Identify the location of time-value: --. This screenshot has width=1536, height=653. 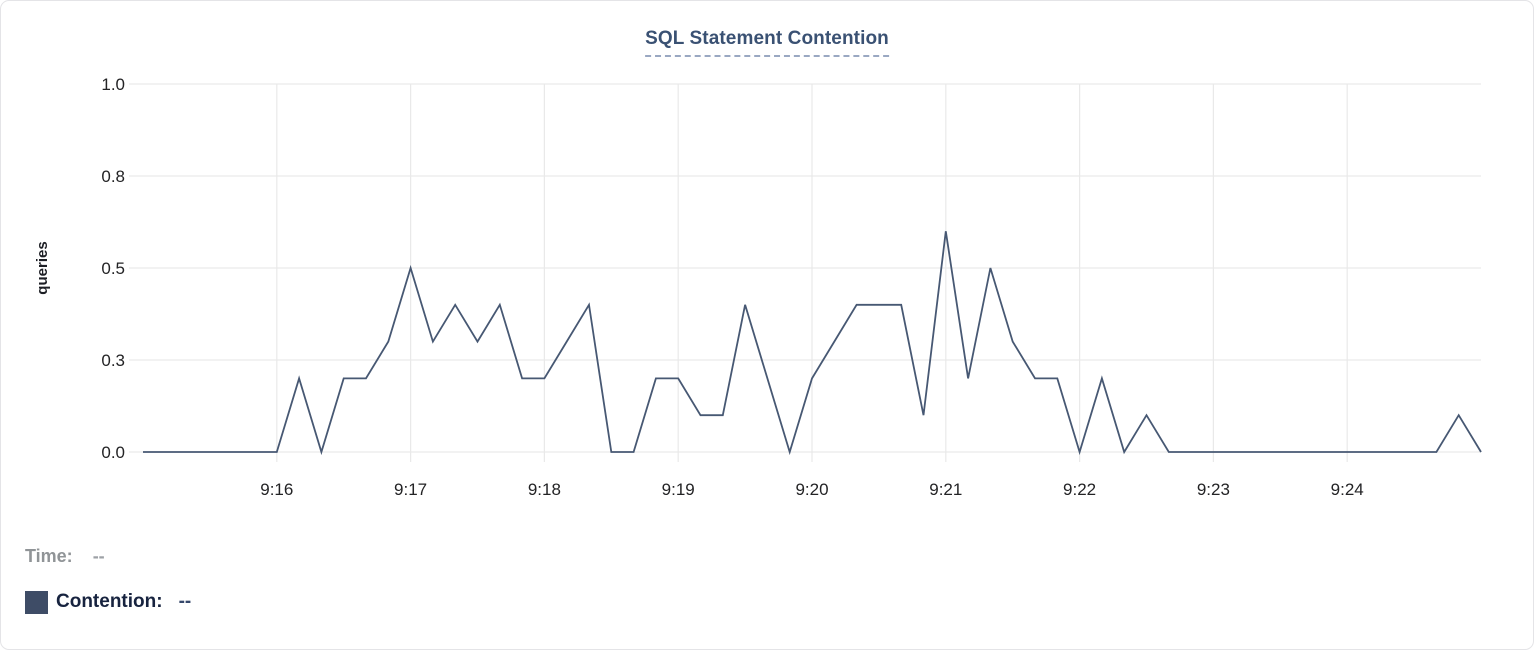
(98, 555).